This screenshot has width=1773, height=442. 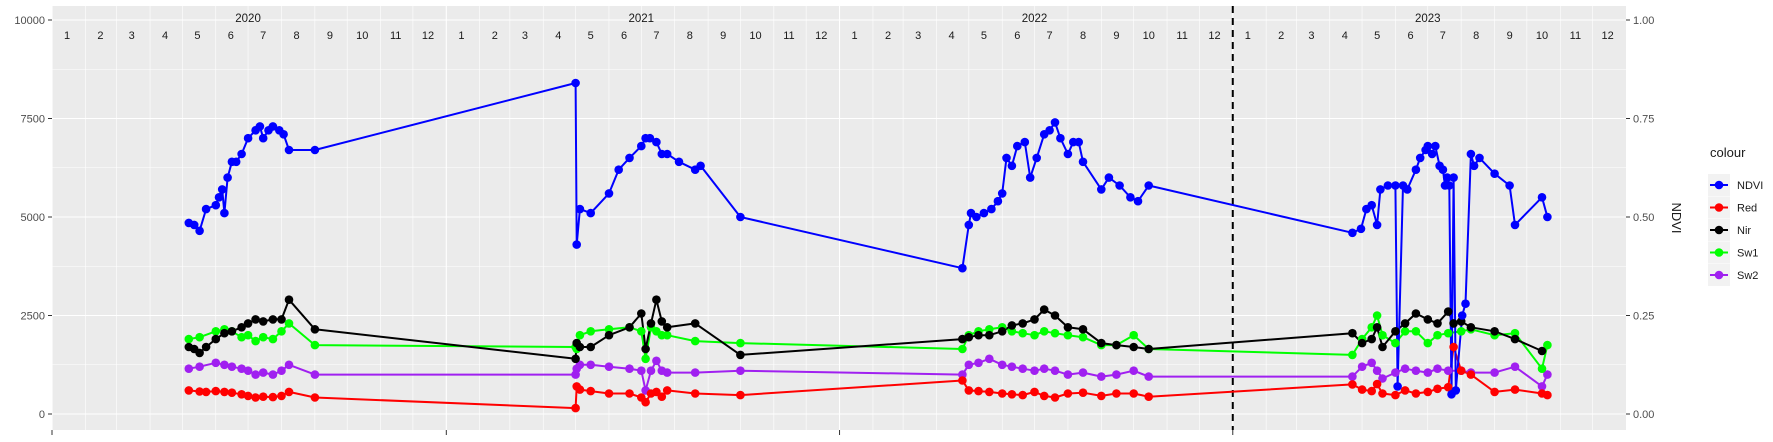 What do you see at coordinates (1410, 36) in the screenshot?
I see `month-label: 6` at bounding box center [1410, 36].